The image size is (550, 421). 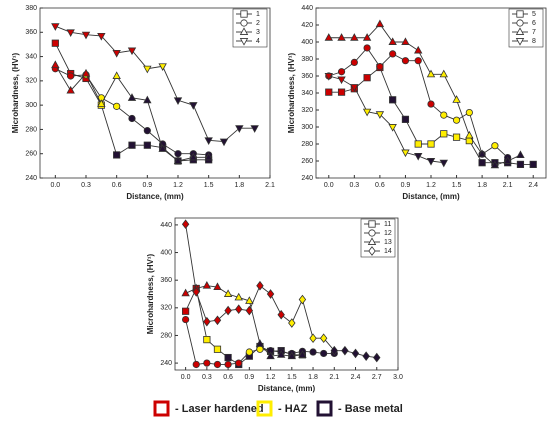 What do you see at coordinates (166, 335) in the screenshot?
I see `y-tick-label: 280` at bounding box center [166, 335].